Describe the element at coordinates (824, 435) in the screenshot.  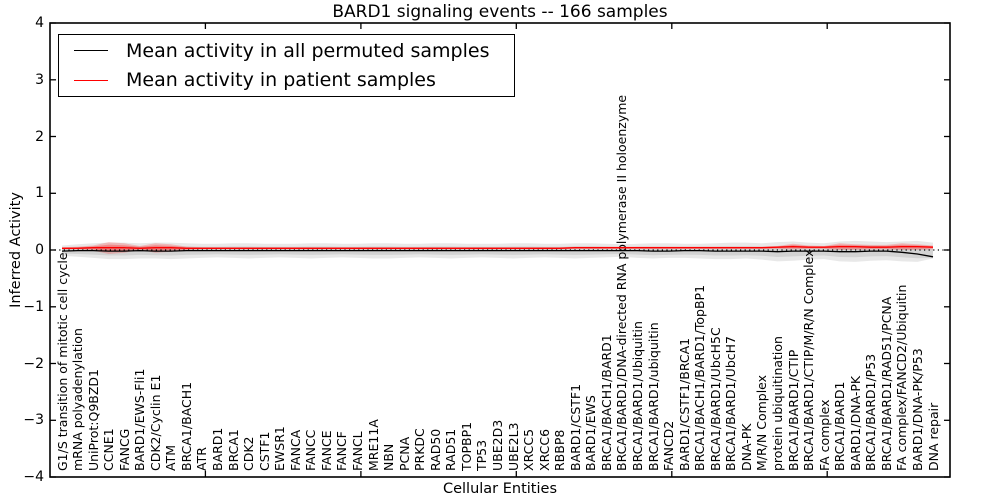
I see `x-category-label: FA complex` at that location.